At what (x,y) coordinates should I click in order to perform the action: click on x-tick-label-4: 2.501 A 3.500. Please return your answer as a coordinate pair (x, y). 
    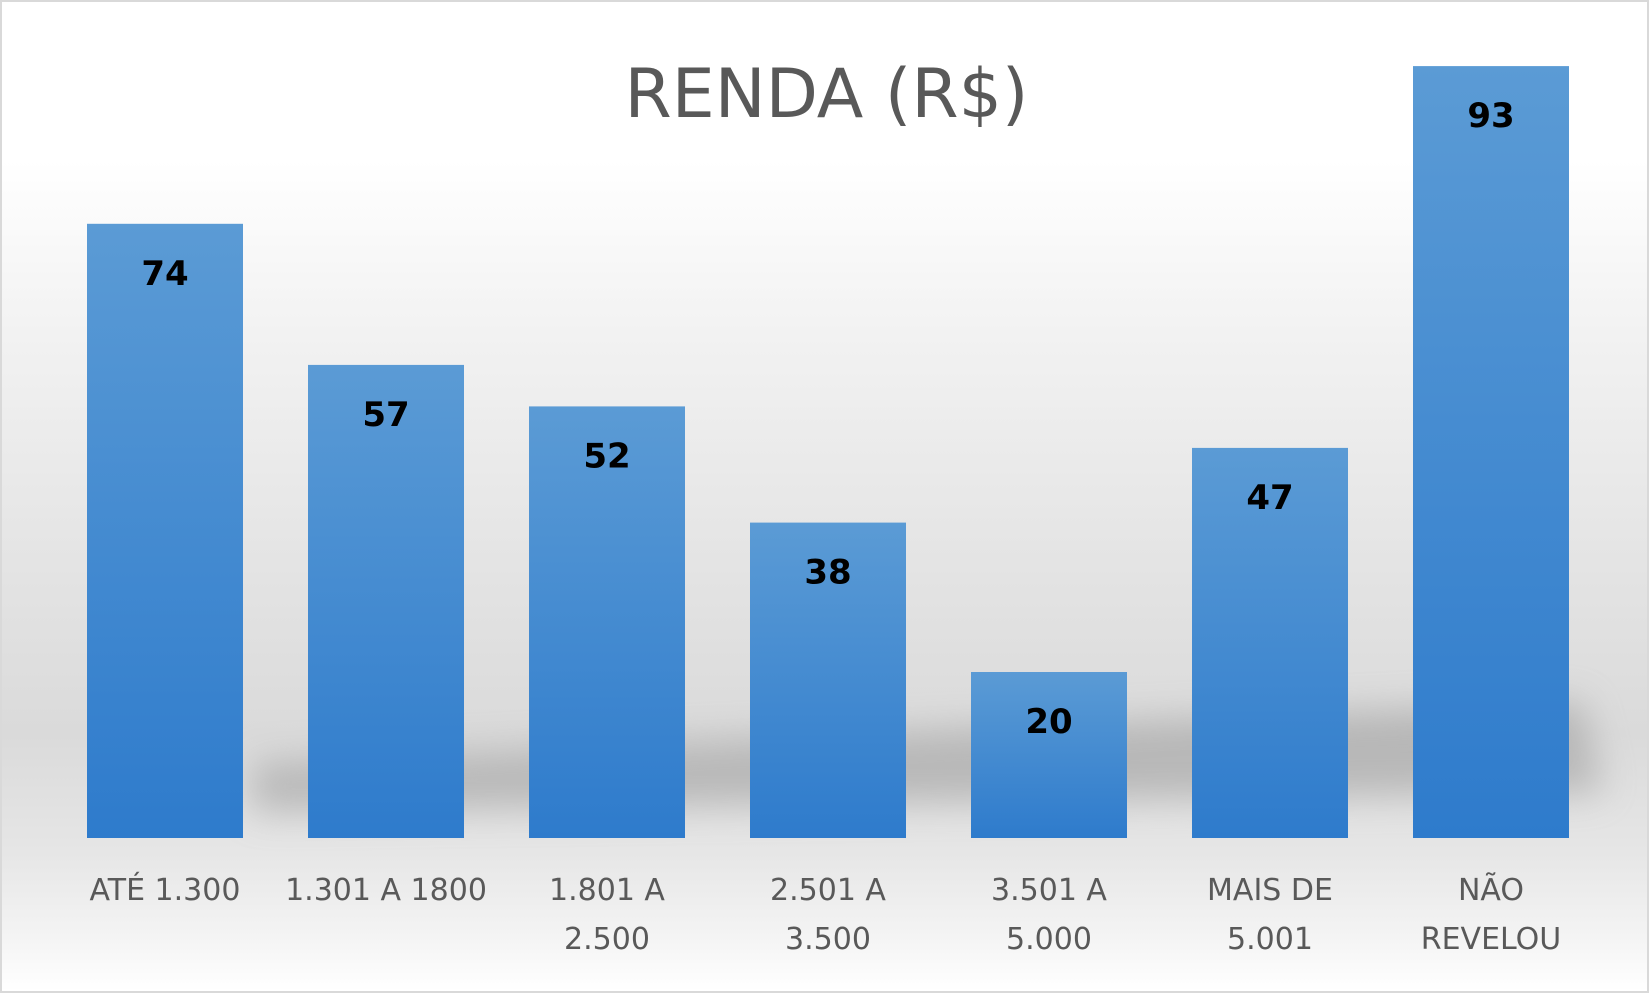
    Looking at the image, I should click on (828, 915).